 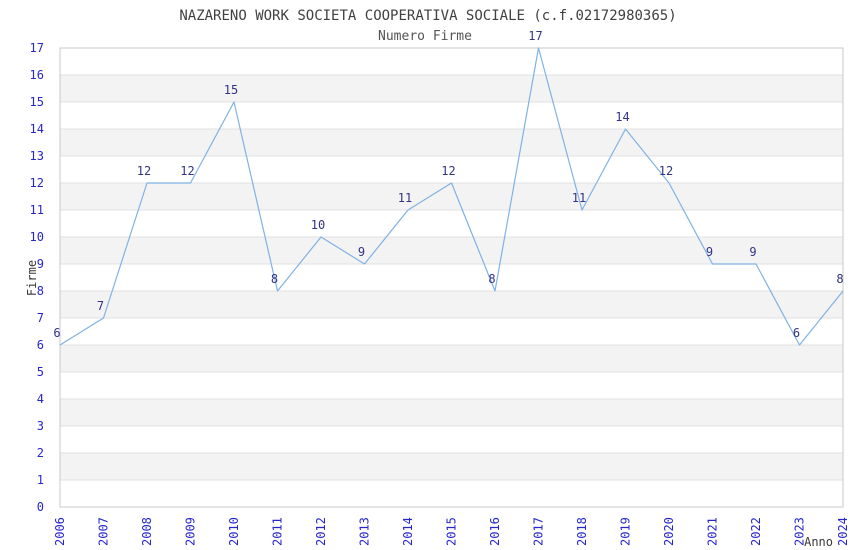 What do you see at coordinates (425, 36) in the screenshot?
I see `chart-subtitle: Numero Firme` at bounding box center [425, 36].